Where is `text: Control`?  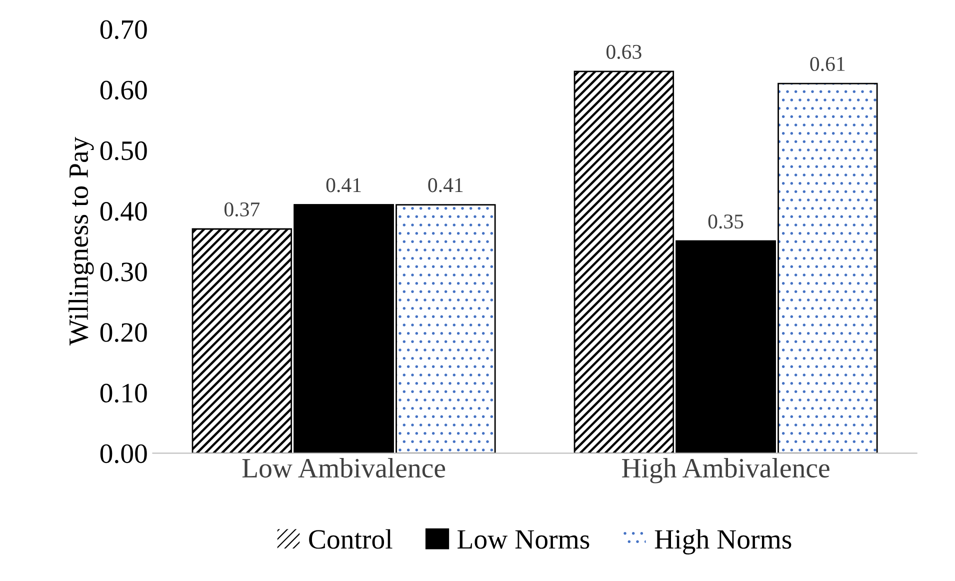 text: Control is located at coordinates (350, 539).